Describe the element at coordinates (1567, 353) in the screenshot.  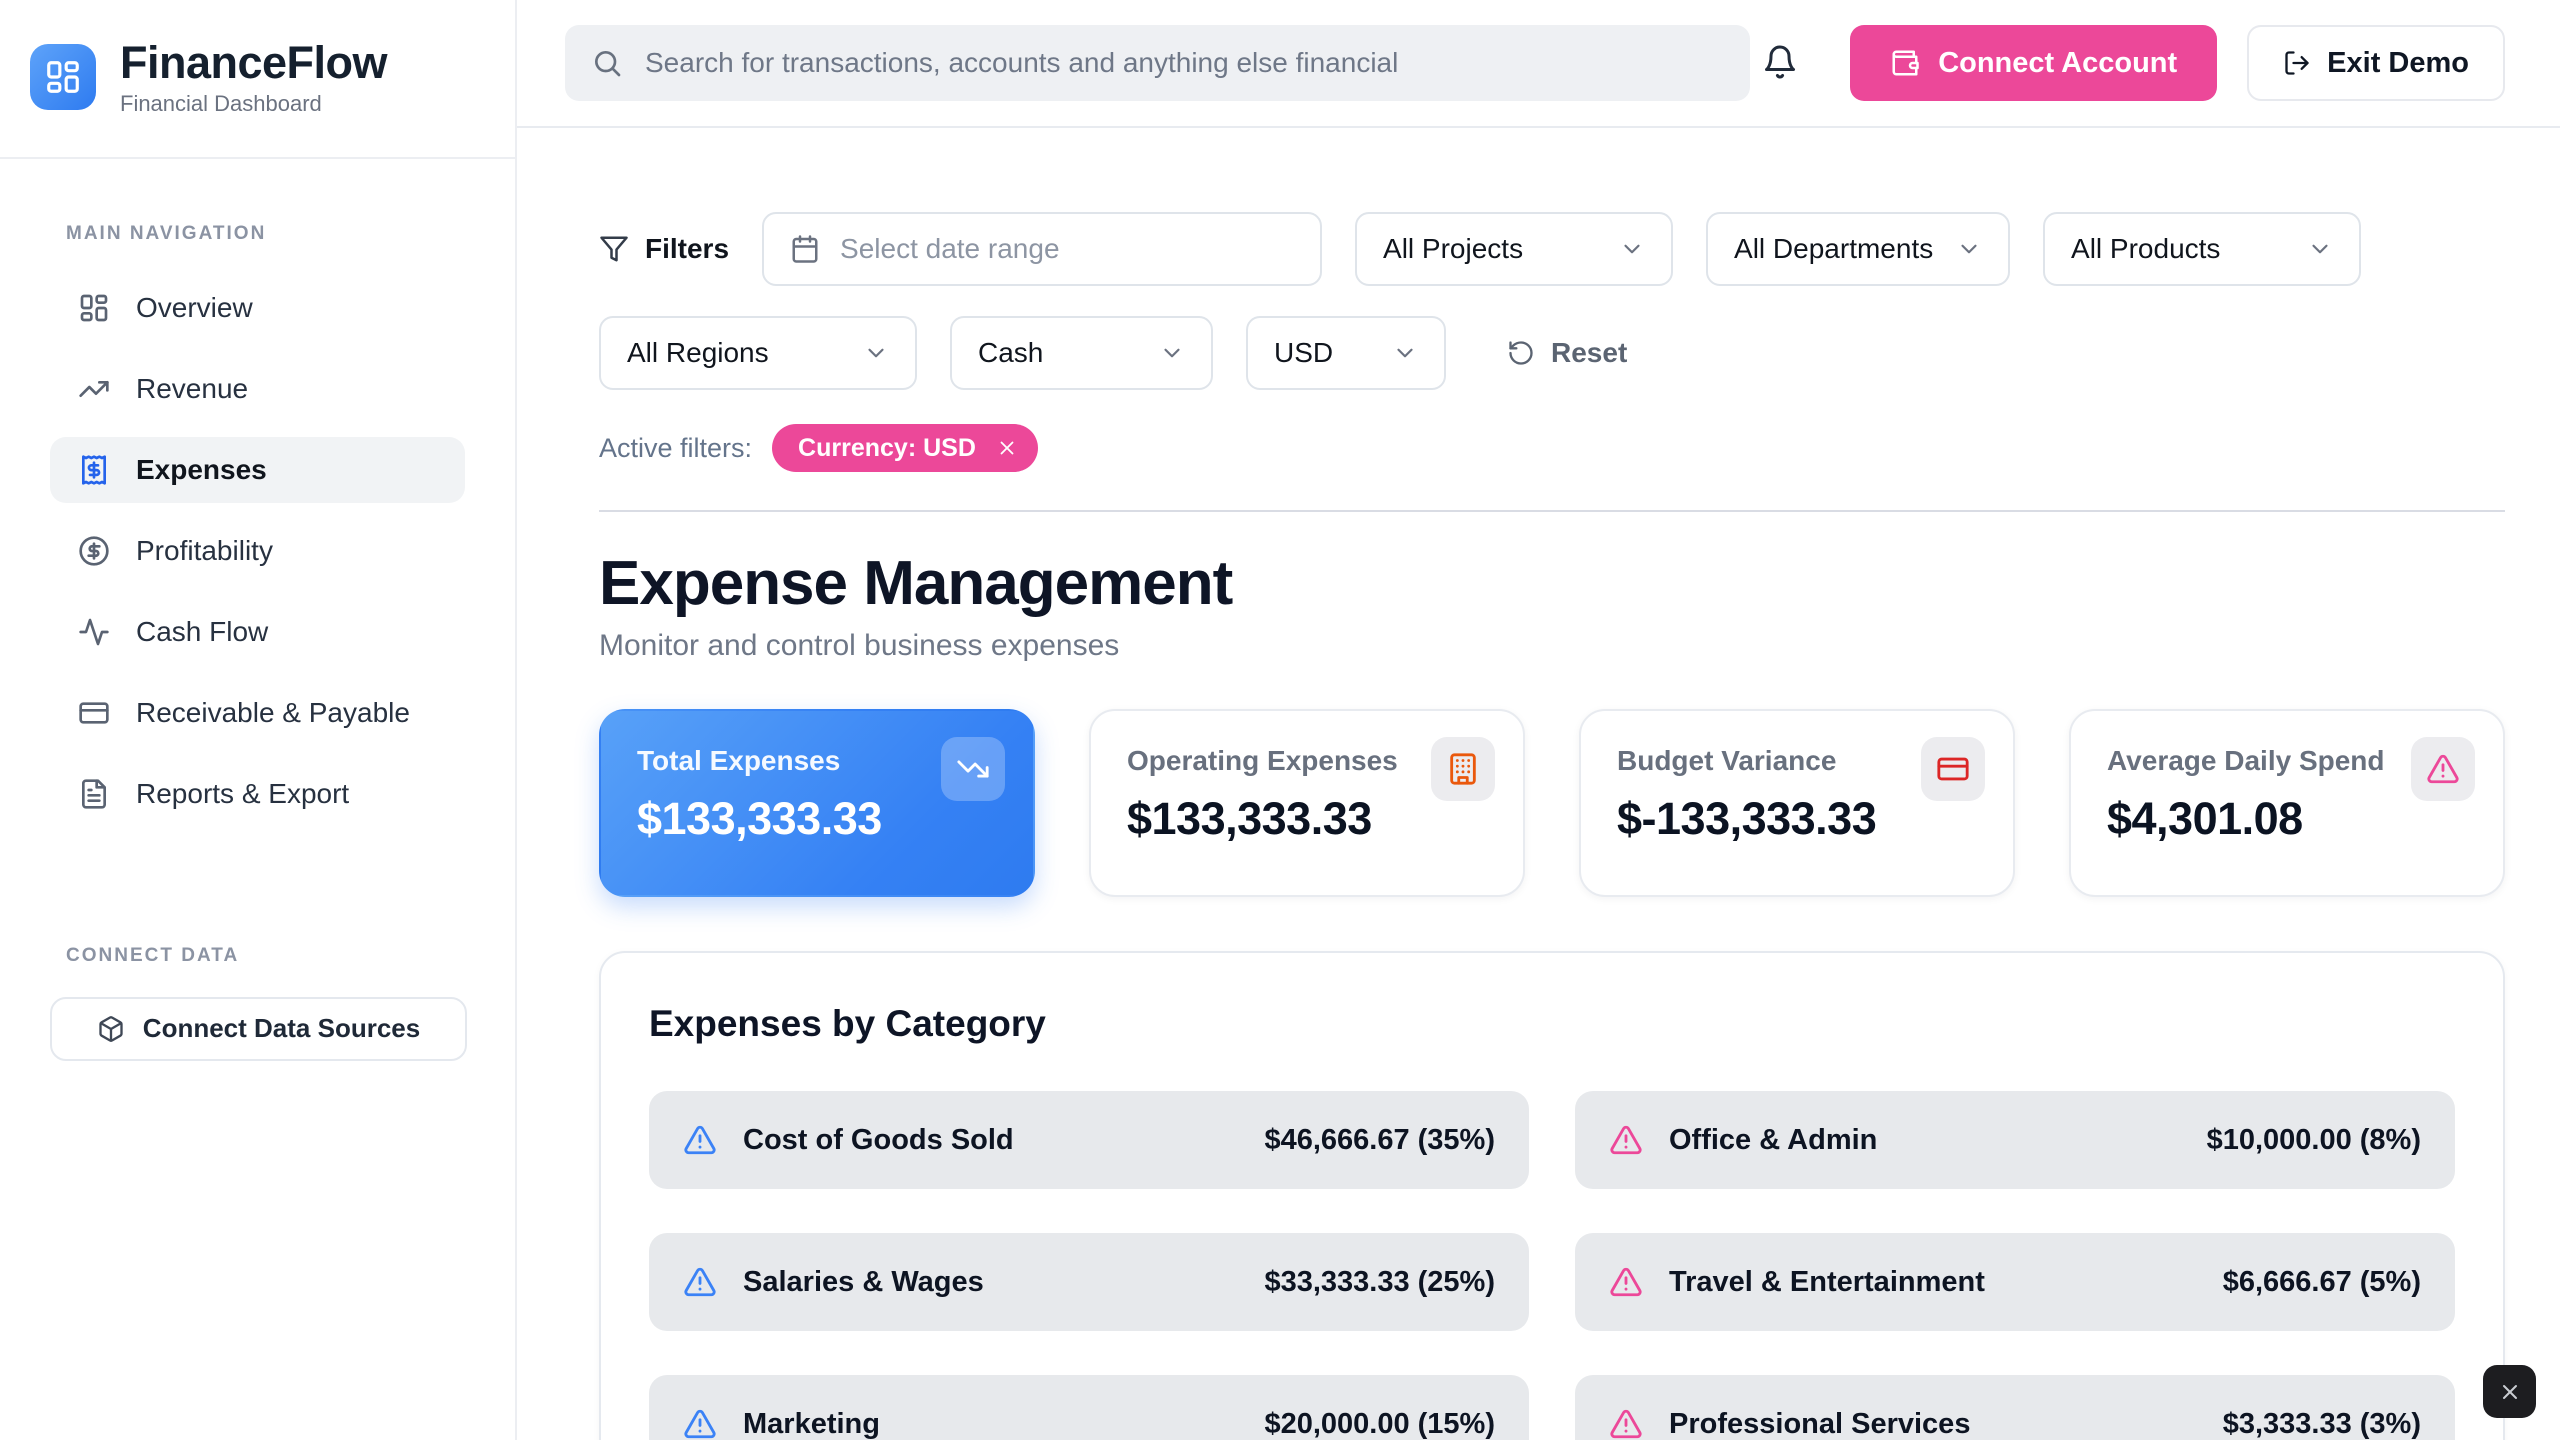
I see `reset-filters-button: Reset` at that location.